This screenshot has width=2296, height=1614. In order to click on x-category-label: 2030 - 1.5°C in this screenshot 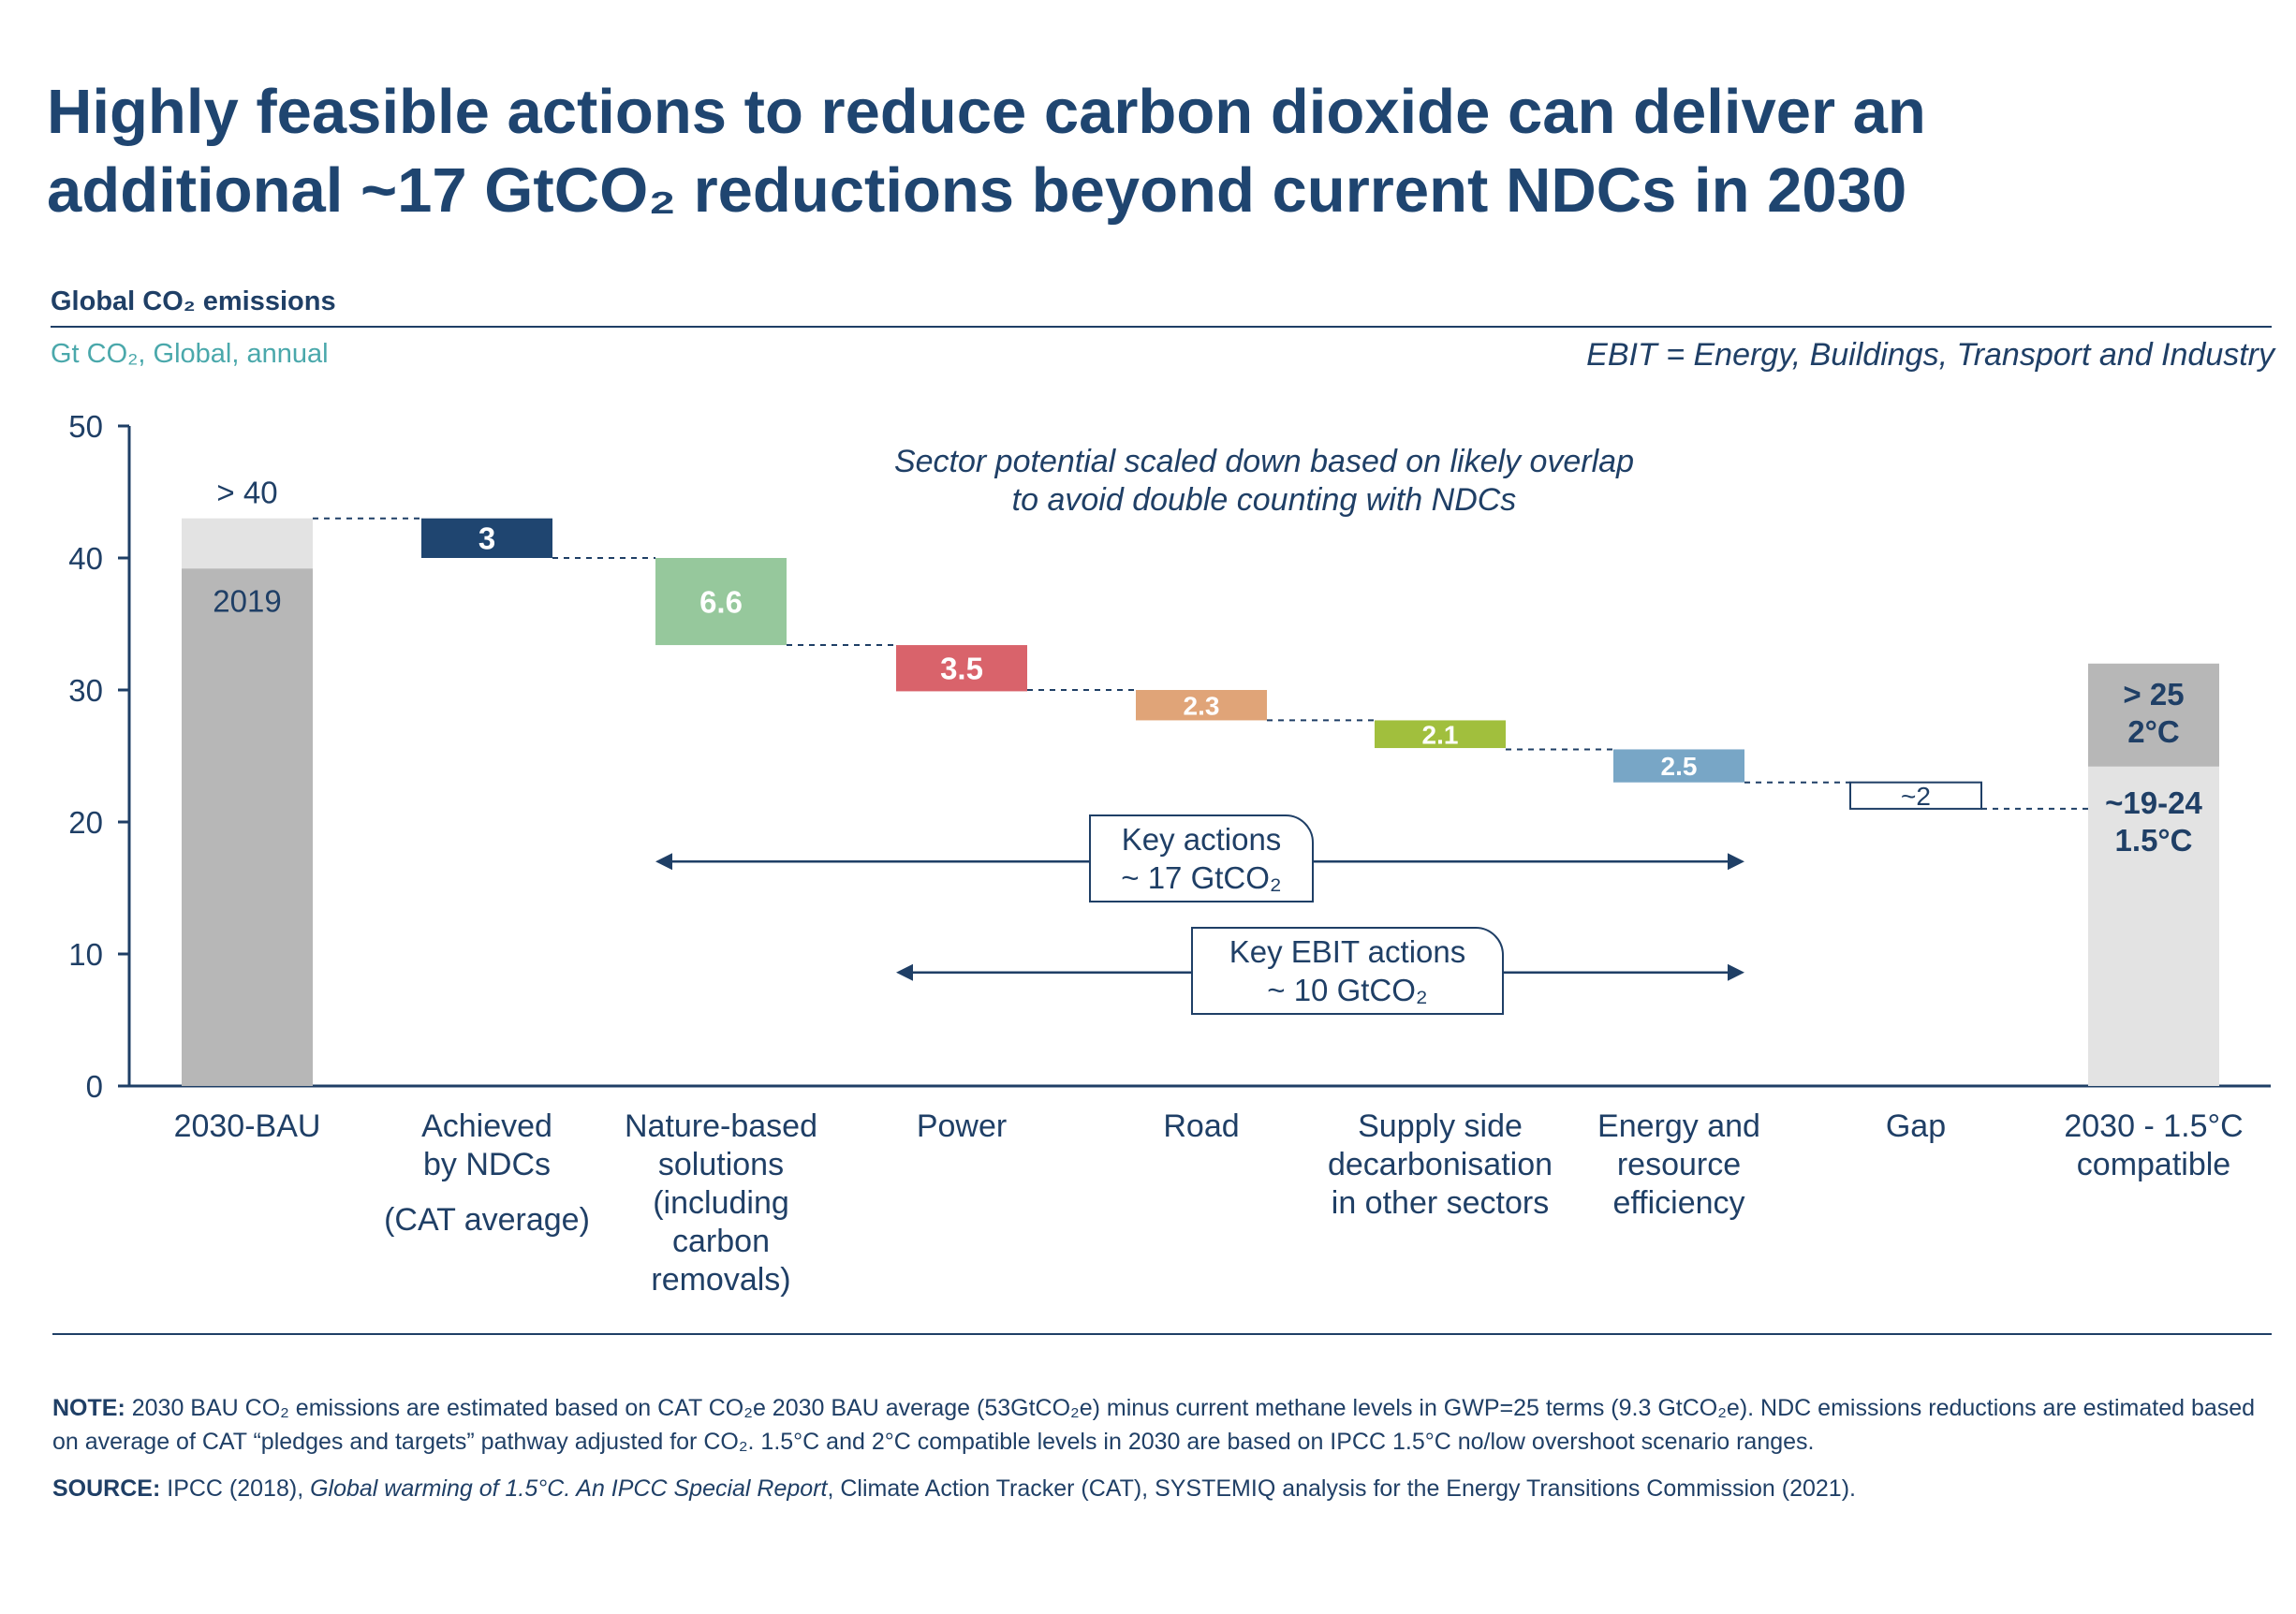, I will do `click(2153, 1126)`.